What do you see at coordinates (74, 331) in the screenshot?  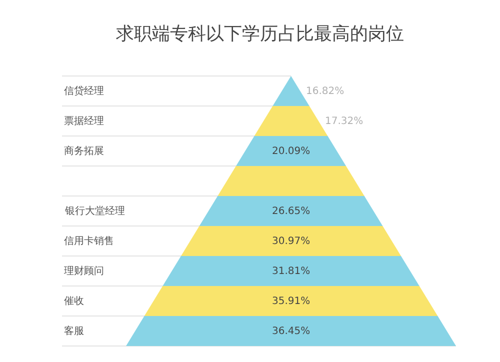 I see `category-label: 客服` at bounding box center [74, 331].